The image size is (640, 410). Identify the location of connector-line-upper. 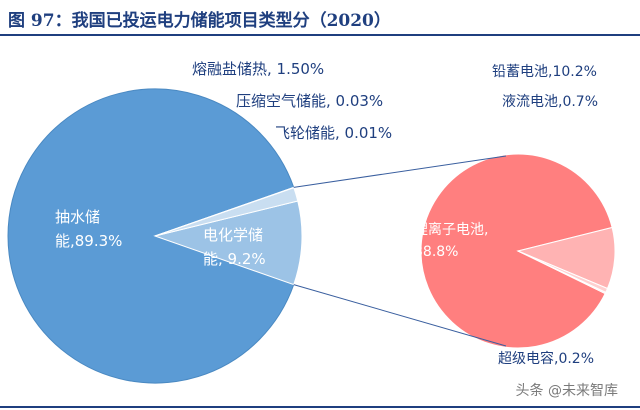
(400, 171).